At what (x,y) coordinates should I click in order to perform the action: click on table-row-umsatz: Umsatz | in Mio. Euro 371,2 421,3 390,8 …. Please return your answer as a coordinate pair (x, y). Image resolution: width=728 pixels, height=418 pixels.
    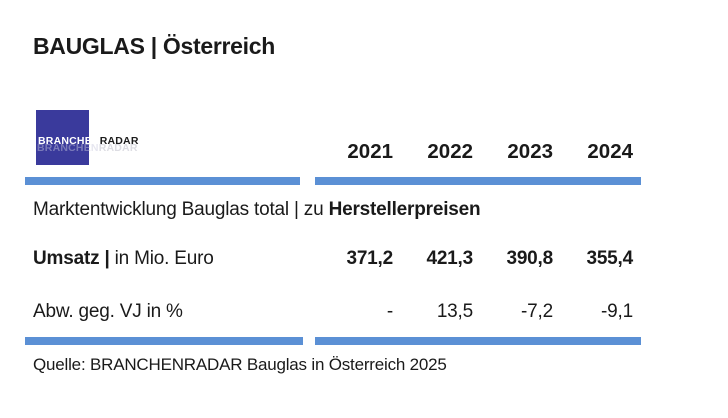
    Looking at the image, I should click on (333, 259).